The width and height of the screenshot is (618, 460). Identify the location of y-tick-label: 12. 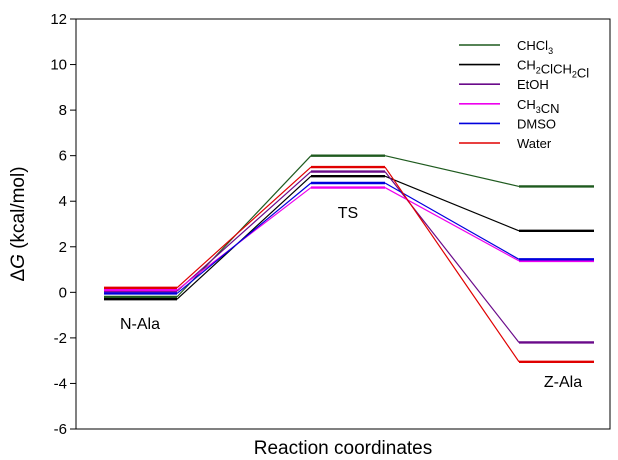
(58, 19).